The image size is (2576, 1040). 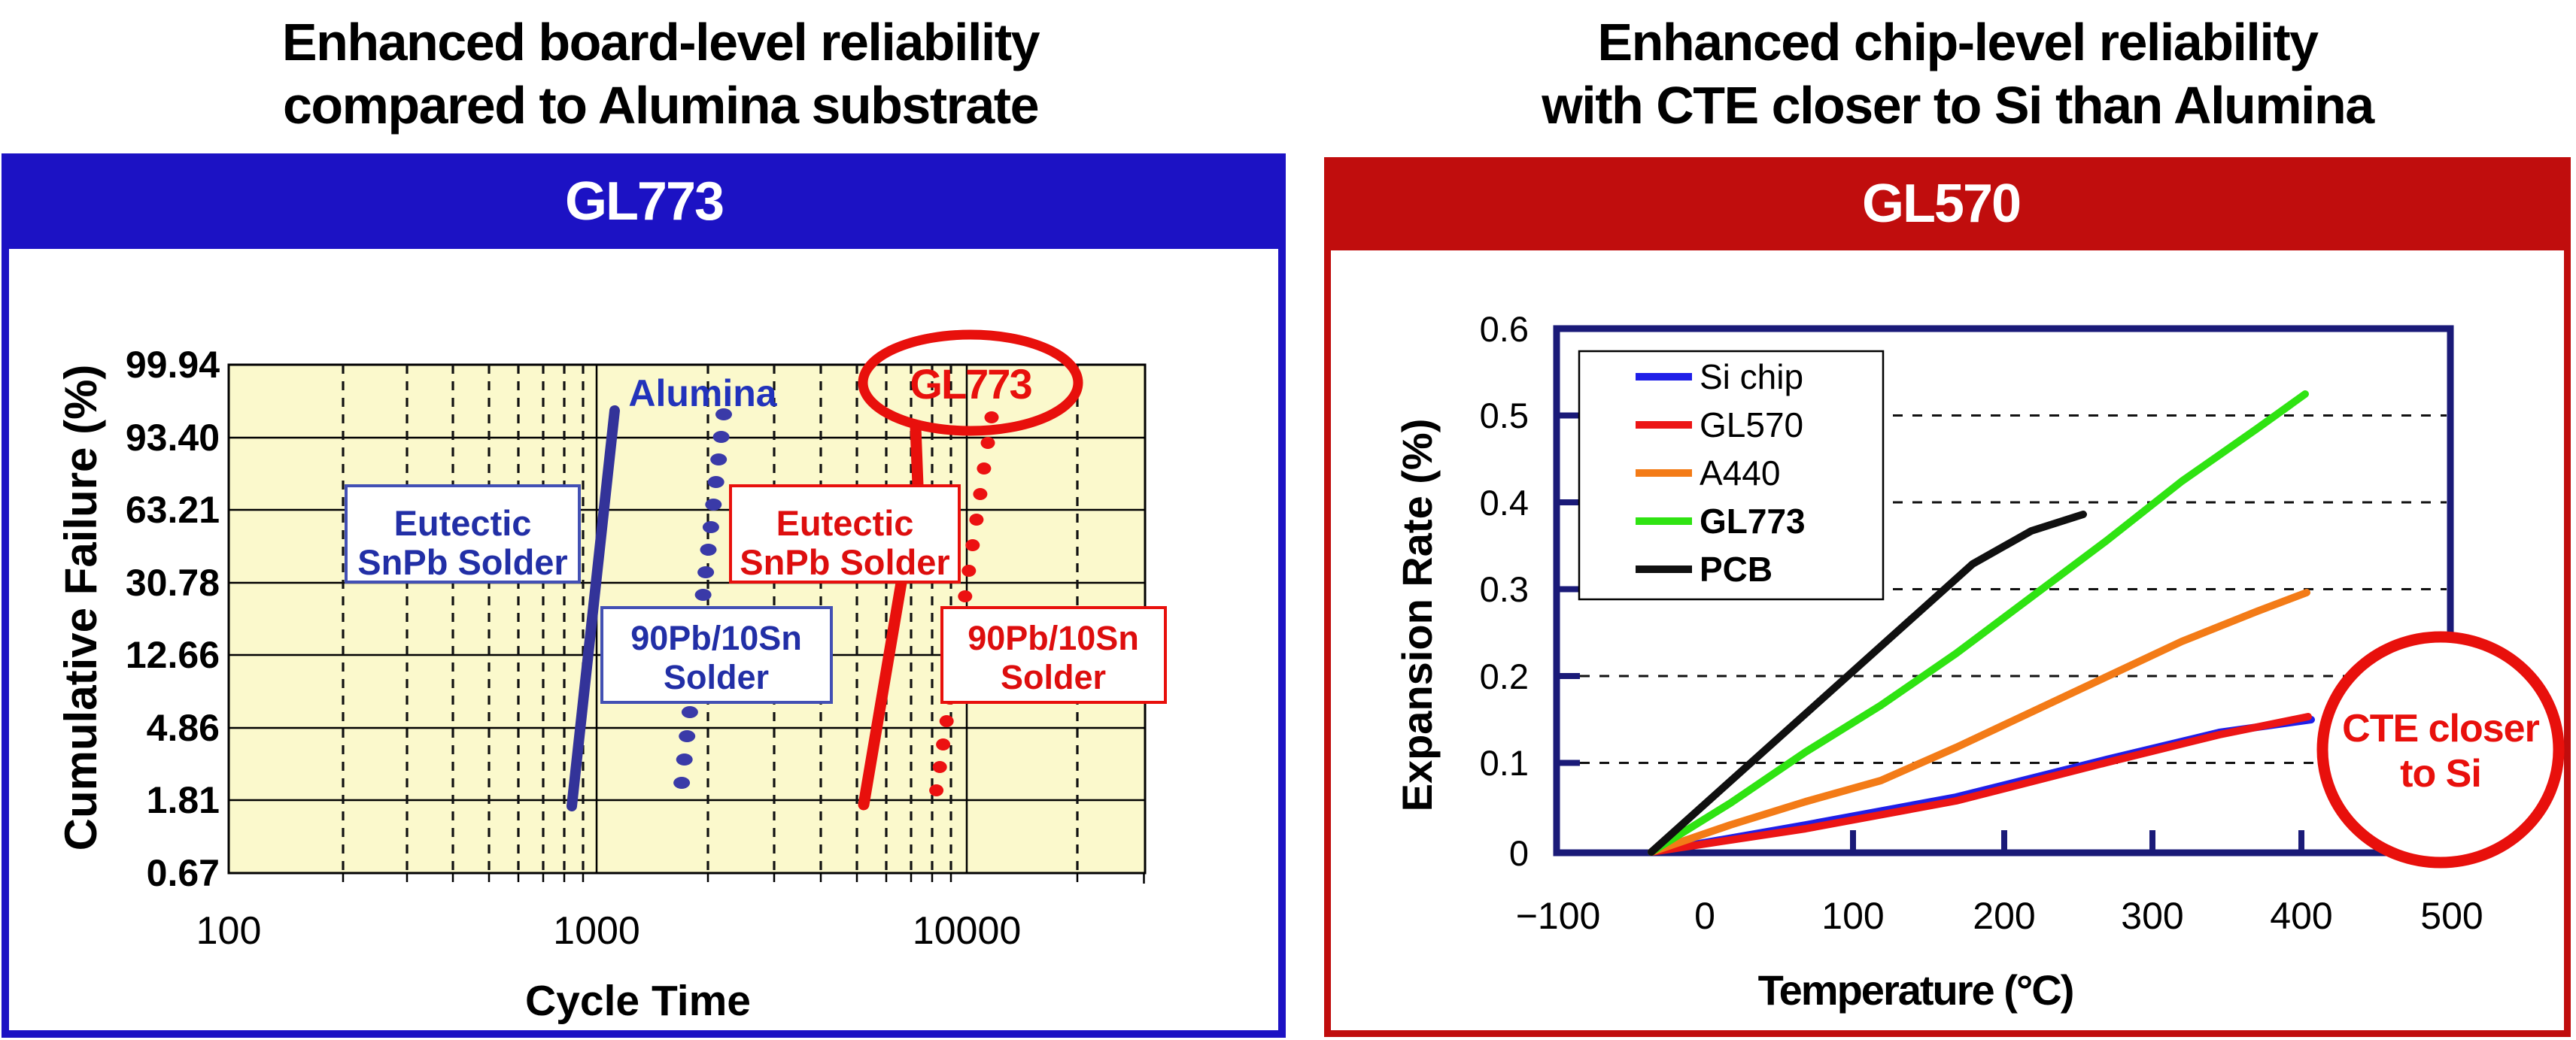 What do you see at coordinates (173, 365) in the screenshot?
I see `svg-text: 99.94` at bounding box center [173, 365].